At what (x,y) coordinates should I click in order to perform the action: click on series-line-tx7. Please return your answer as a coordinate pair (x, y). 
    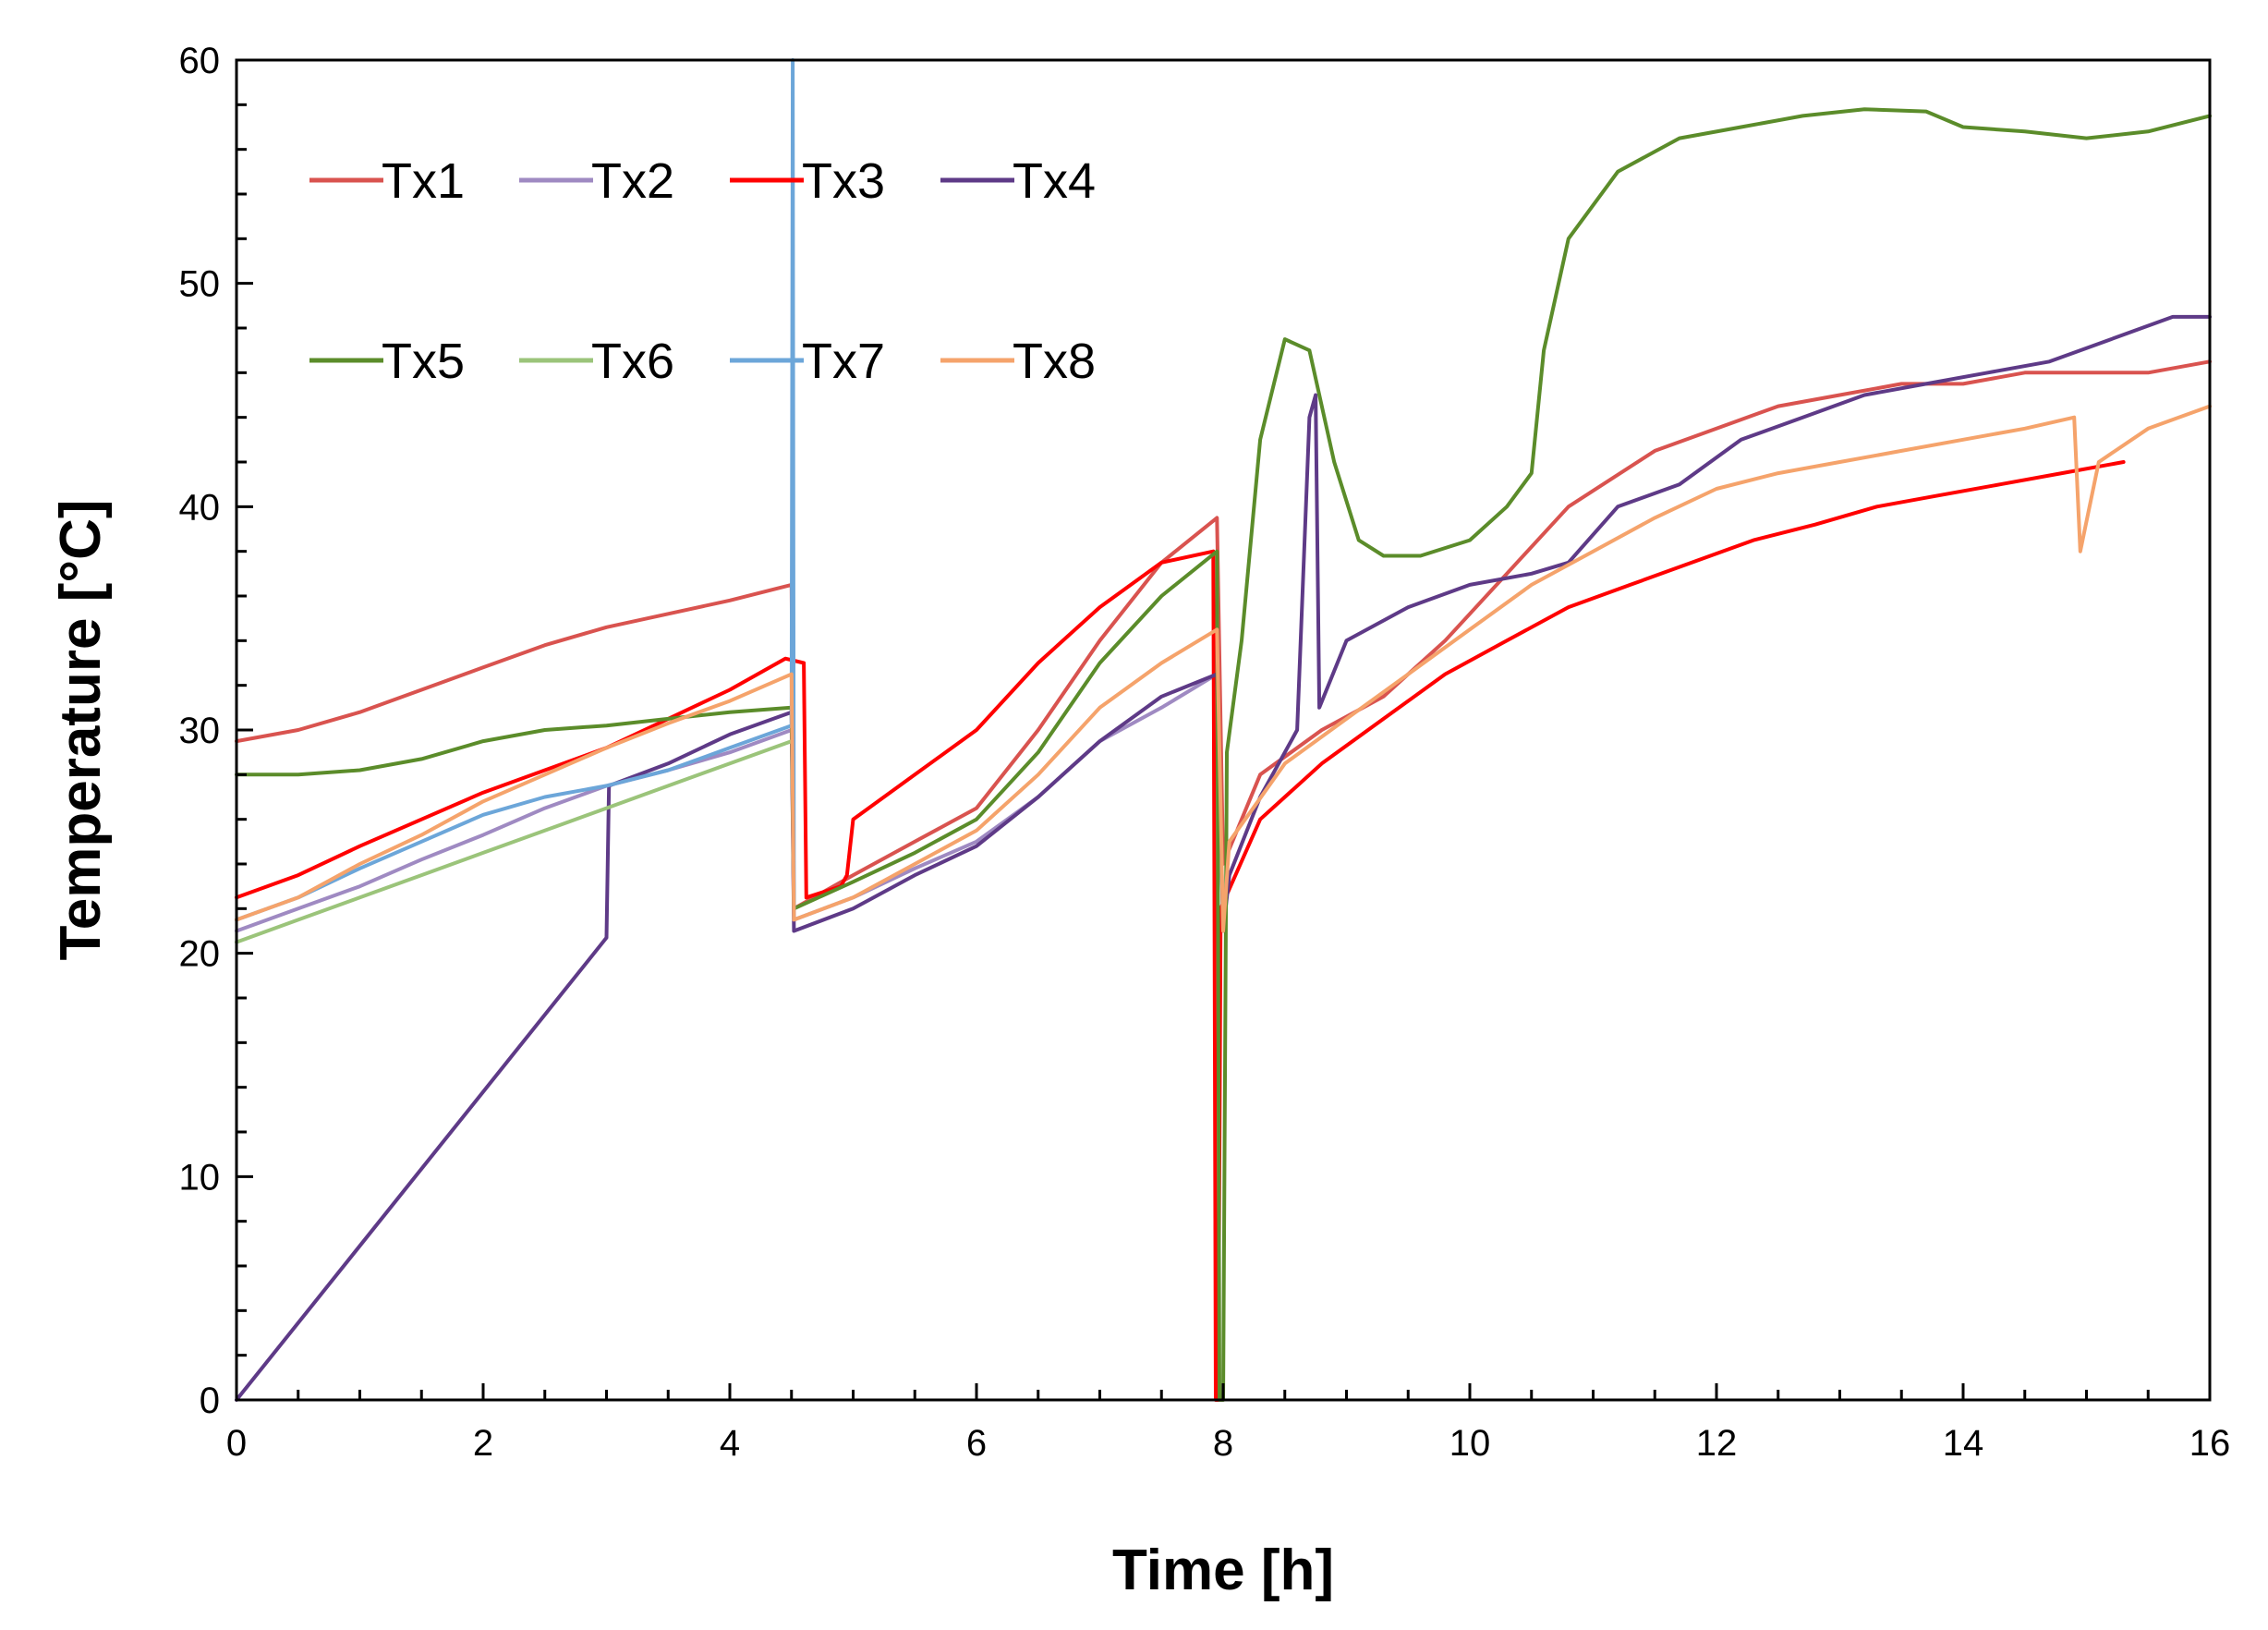
    Looking at the image, I should click on (515, 490).